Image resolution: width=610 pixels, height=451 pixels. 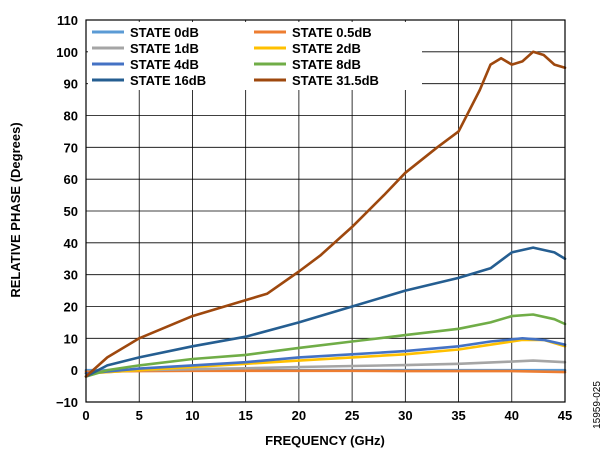 I want to click on x-tick-label: 30, so click(x=405, y=415).